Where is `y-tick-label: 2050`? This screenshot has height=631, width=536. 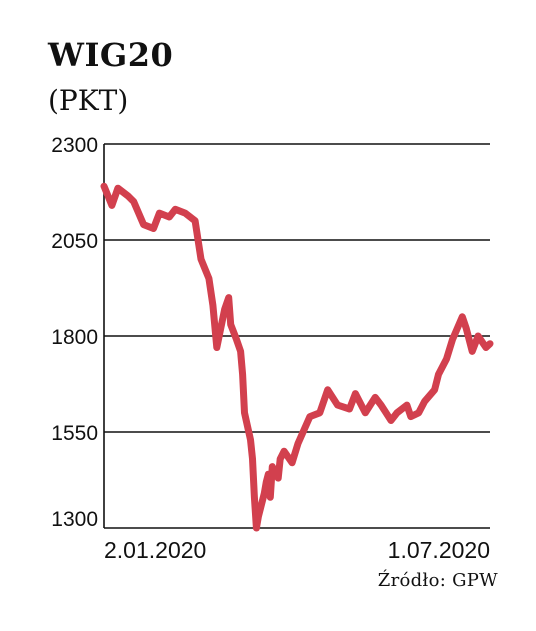 y-tick-label: 2050 is located at coordinates (74, 241).